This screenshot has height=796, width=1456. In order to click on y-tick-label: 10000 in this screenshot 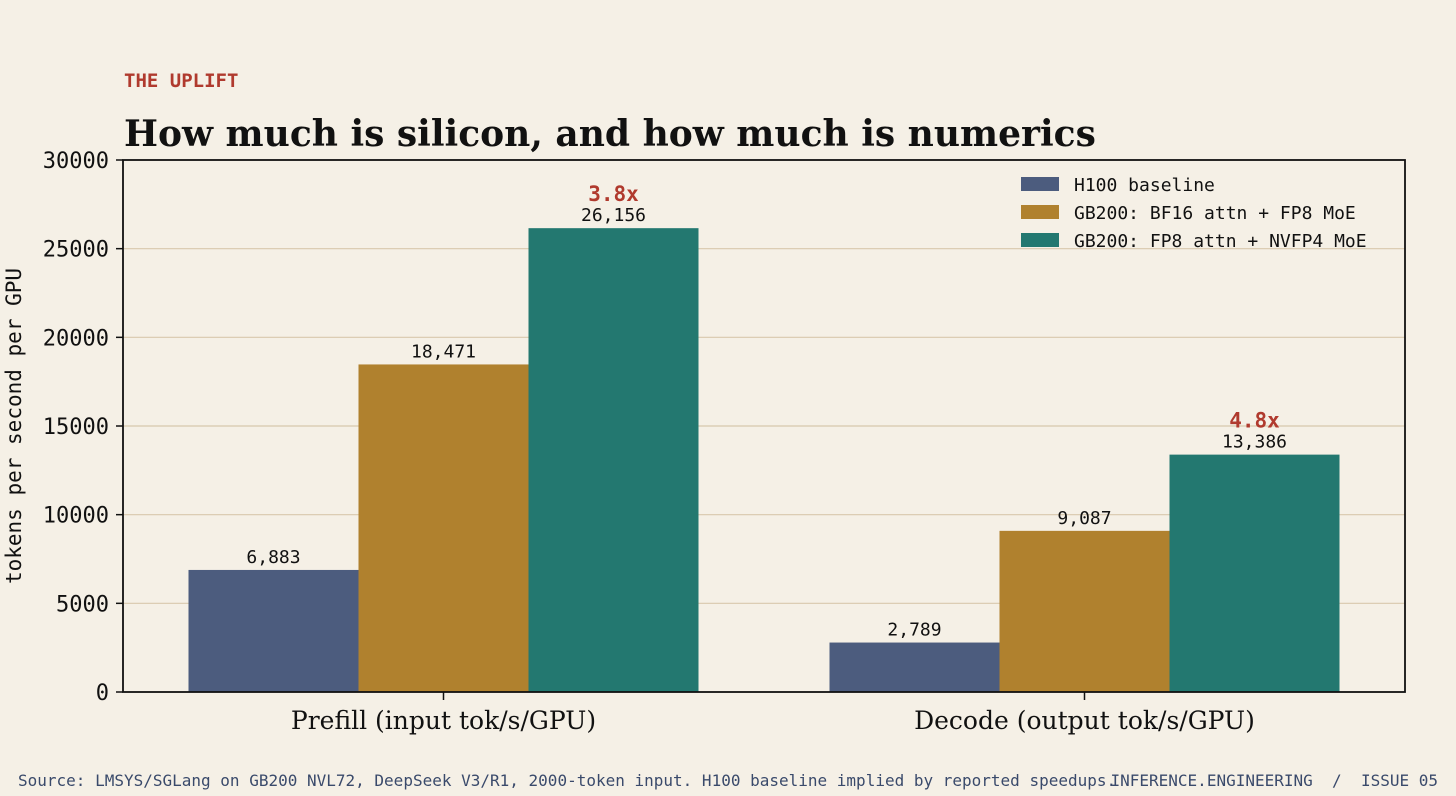, I will do `click(76, 516)`.